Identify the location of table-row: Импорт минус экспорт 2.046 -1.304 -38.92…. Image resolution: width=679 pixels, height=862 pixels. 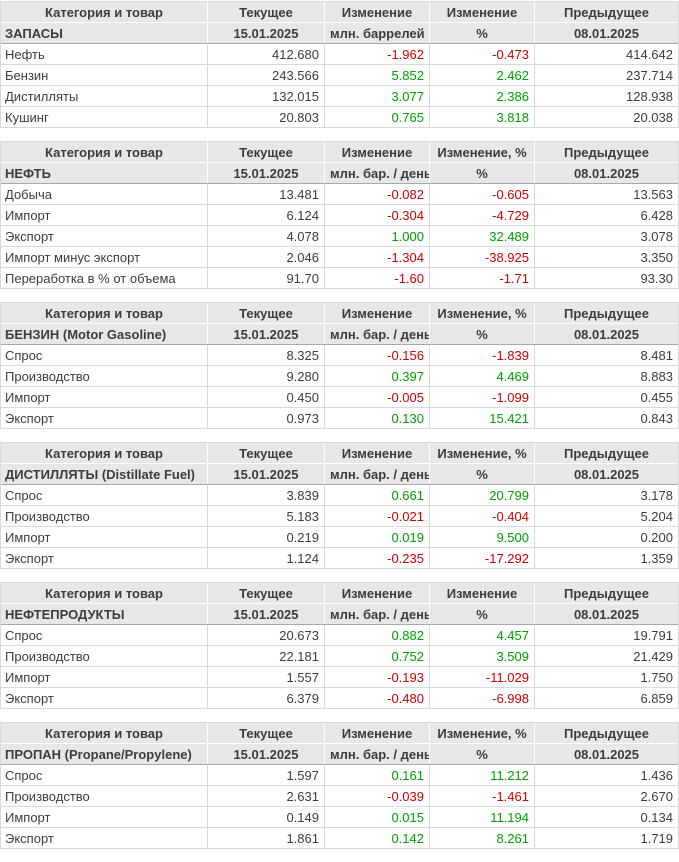
(339, 257).